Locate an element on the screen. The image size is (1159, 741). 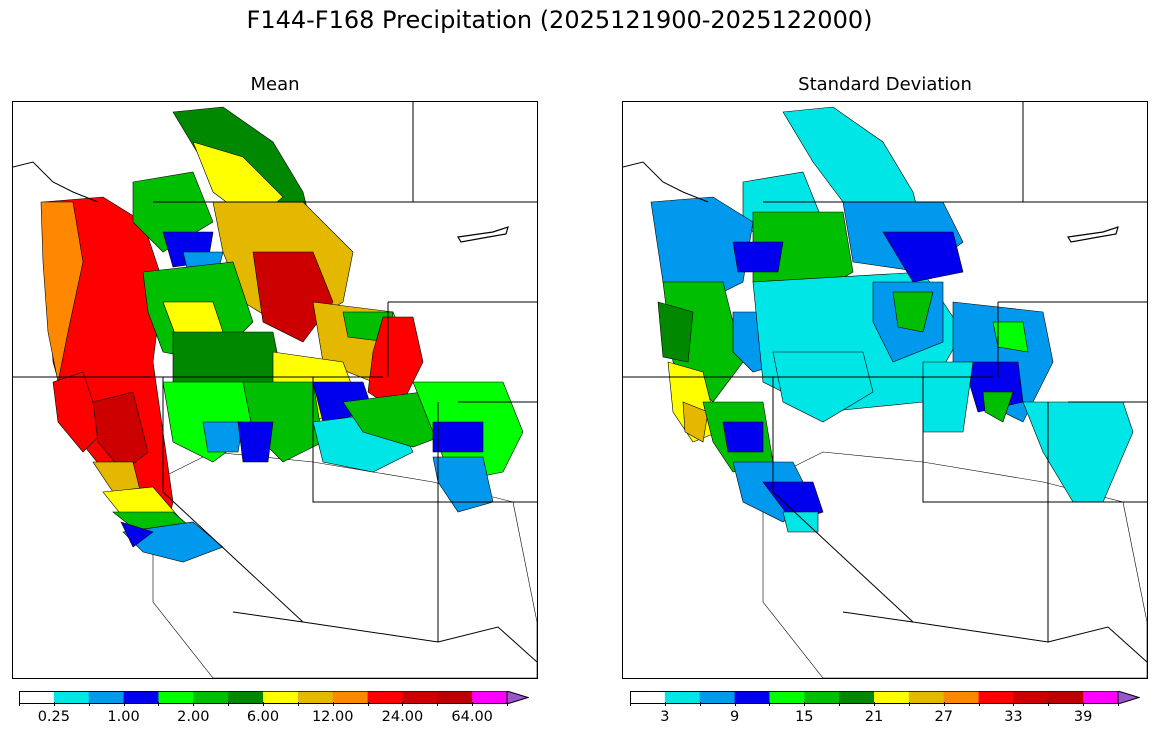
stddev-colorbar-tick-label: 33 is located at coordinates (1013, 717).